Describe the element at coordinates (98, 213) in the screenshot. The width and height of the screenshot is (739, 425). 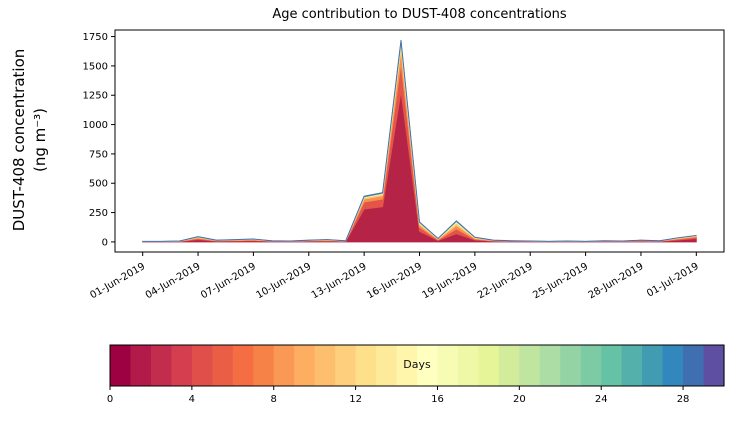
I see `y-tick-label: 250` at that location.